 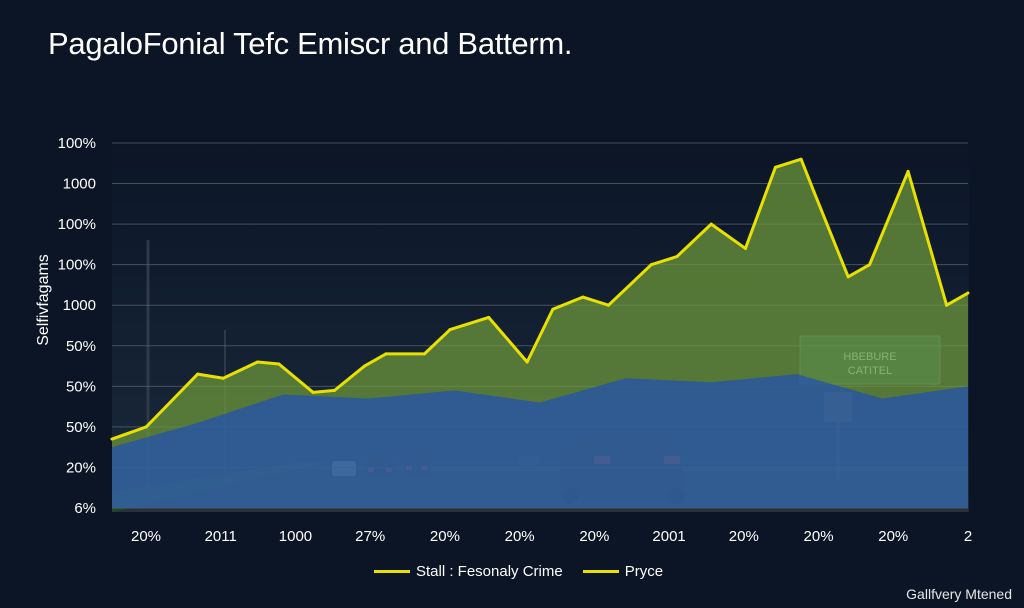 I want to click on x-tick-label: 27%, so click(x=370, y=536).